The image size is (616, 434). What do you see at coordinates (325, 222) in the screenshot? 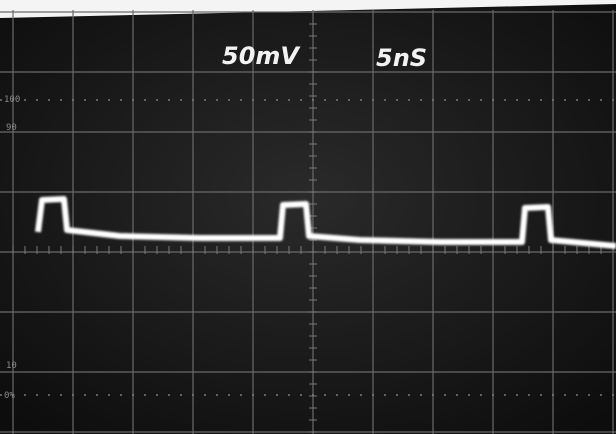
I see `signal-trace` at bounding box center [325, 222].